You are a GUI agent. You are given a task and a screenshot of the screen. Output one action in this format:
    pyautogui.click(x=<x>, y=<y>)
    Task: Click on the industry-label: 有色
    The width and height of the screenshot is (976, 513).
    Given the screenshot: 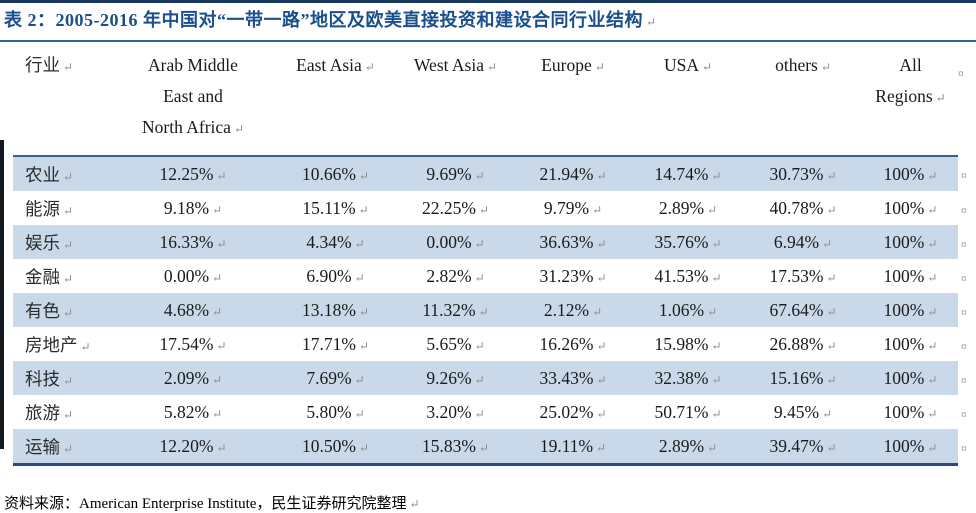 What is the action you would take?
    pyautogui.click(x=42, y=310)
    